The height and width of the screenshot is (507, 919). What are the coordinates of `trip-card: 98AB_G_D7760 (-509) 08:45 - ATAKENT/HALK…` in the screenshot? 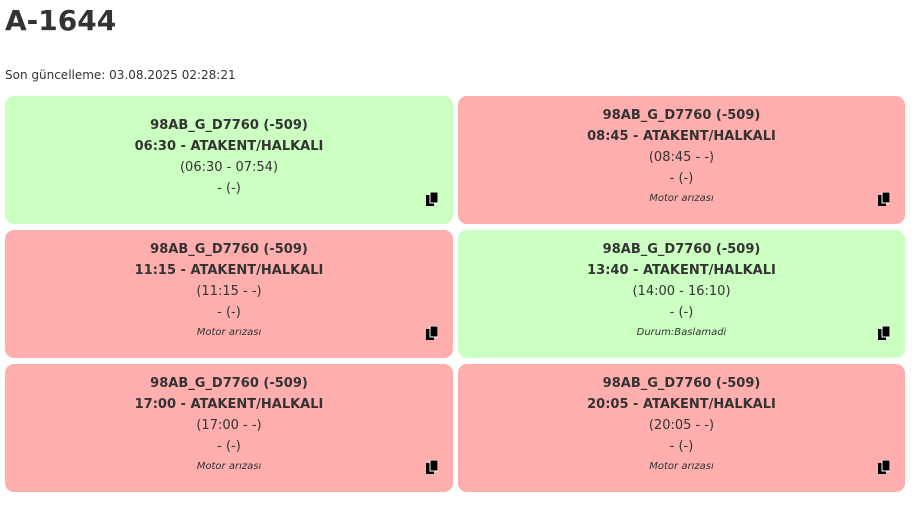 It's located at (681, 160).